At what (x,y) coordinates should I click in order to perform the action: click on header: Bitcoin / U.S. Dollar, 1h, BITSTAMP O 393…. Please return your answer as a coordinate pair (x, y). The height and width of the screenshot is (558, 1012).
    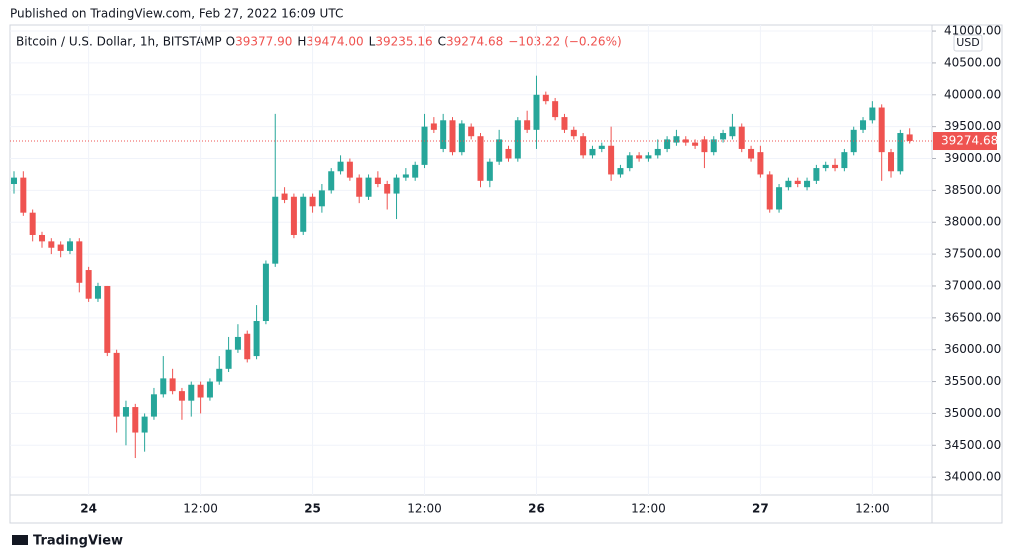
    Looking at the image, I should click on (319, 42).